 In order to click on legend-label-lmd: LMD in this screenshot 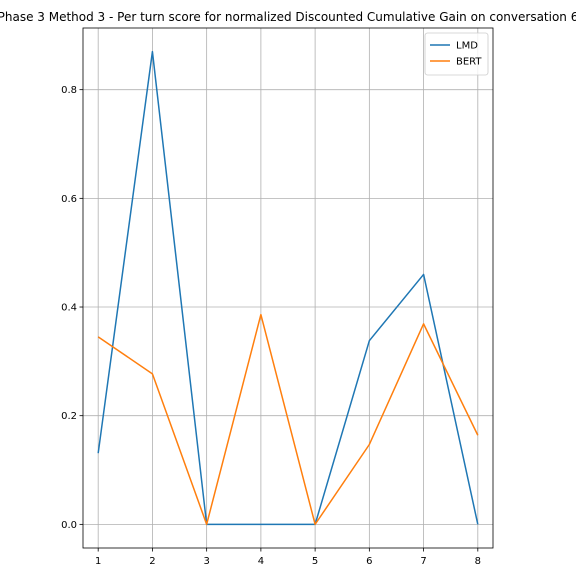, I will do `click(467, 46)`.